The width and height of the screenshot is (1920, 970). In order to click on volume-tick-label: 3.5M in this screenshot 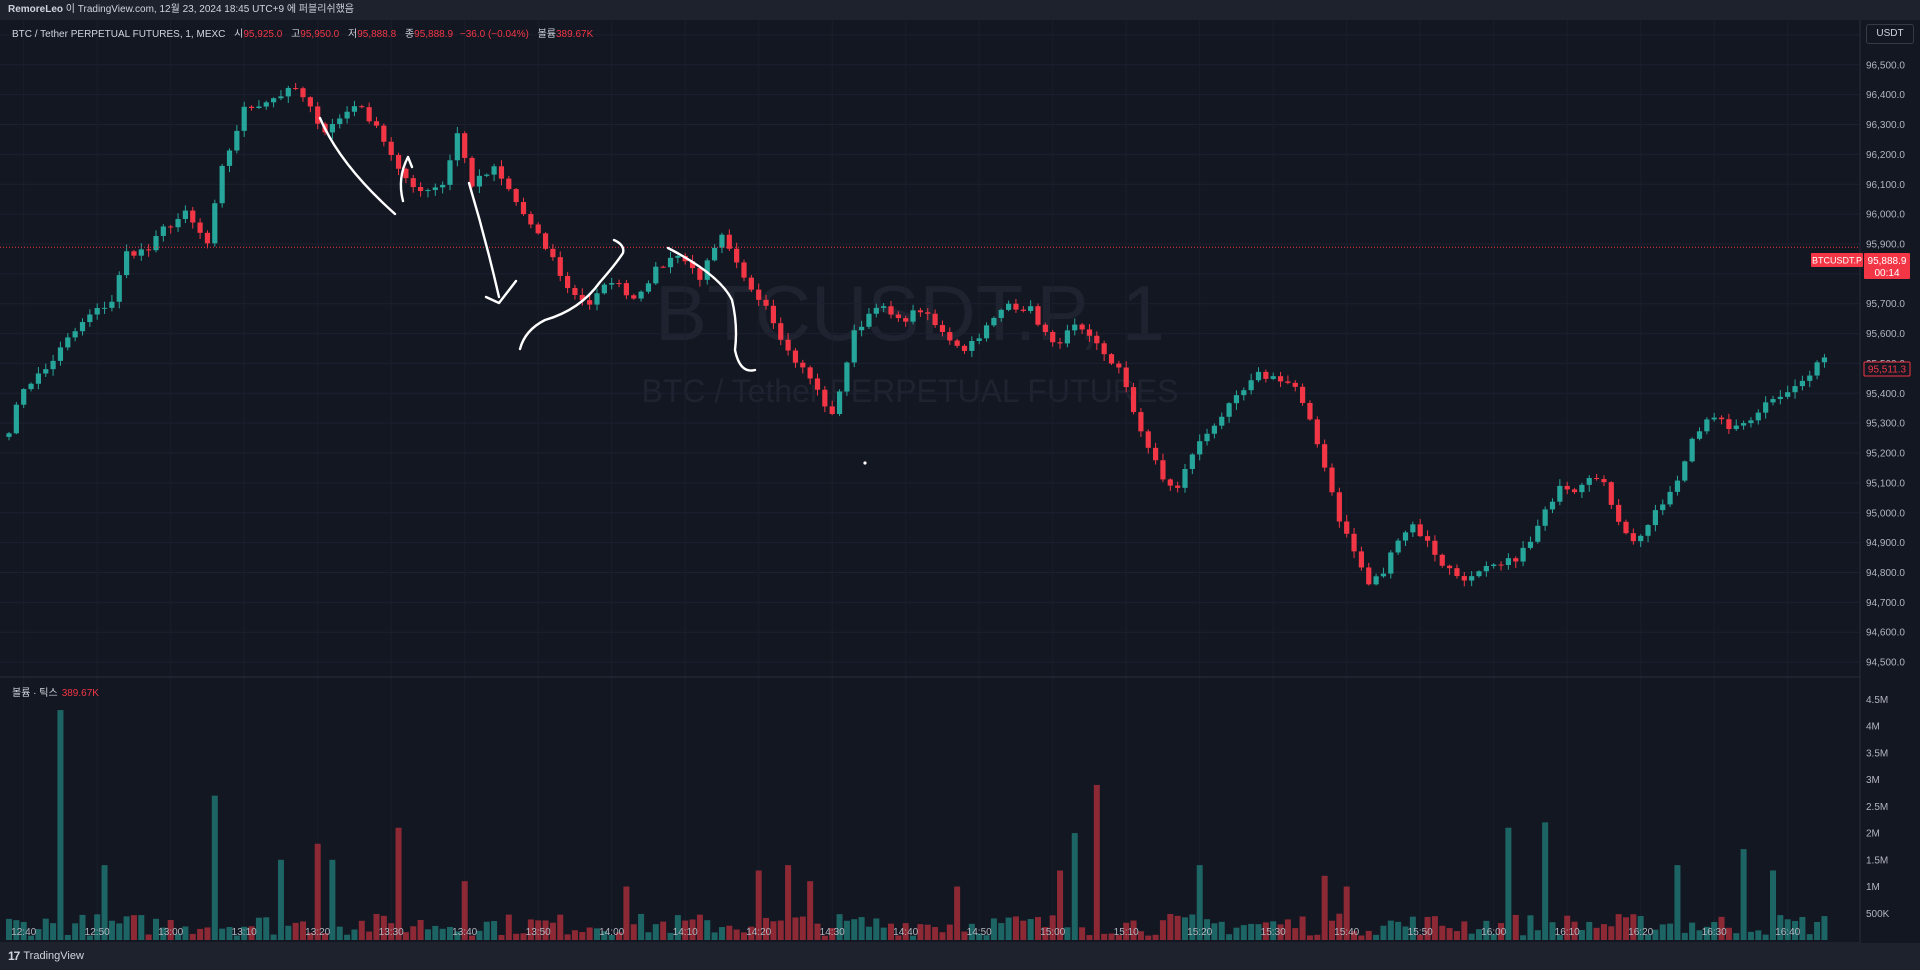, I will do `click(1877, 753)`.